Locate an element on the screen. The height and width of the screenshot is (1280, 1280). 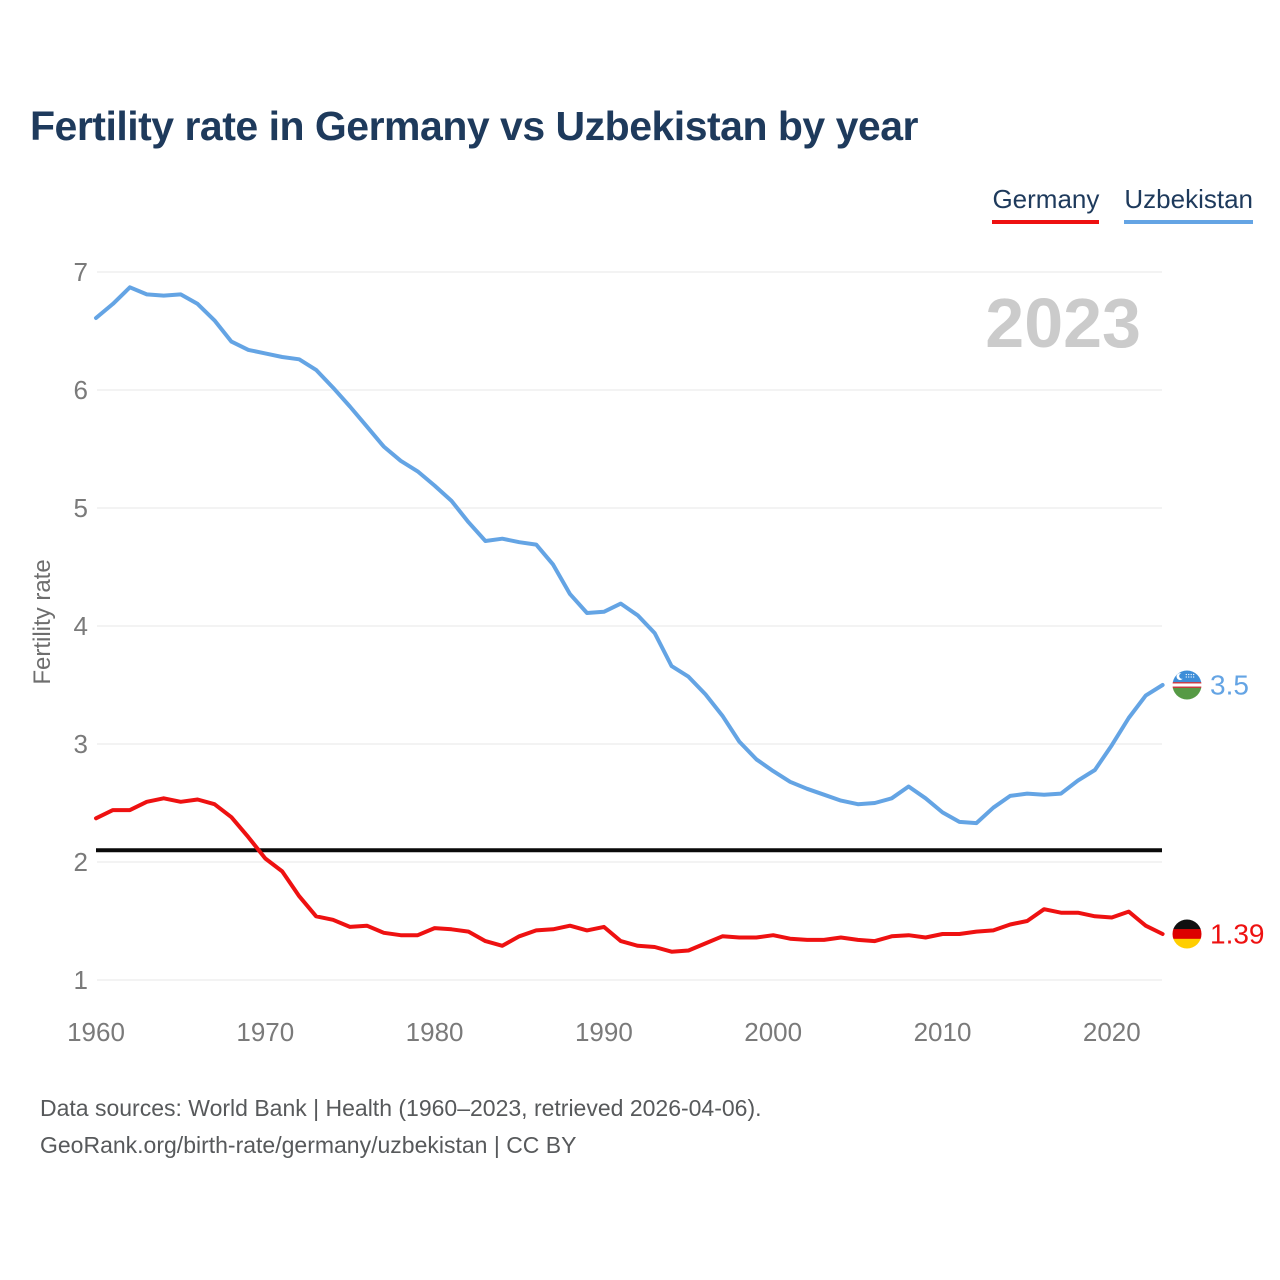
y-tick-label: 4 is located at coordinates (81, 626).